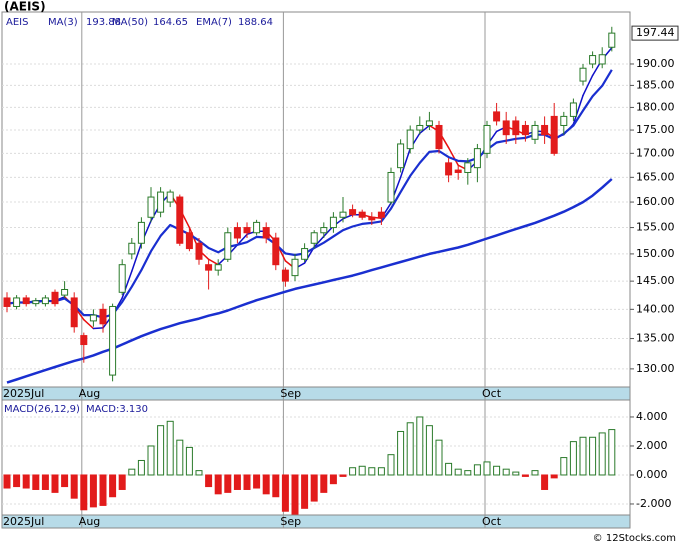  Describe the element at coordinates (655, 227) in the screenshot. I see `y-tick-label: 155.00` at that location.